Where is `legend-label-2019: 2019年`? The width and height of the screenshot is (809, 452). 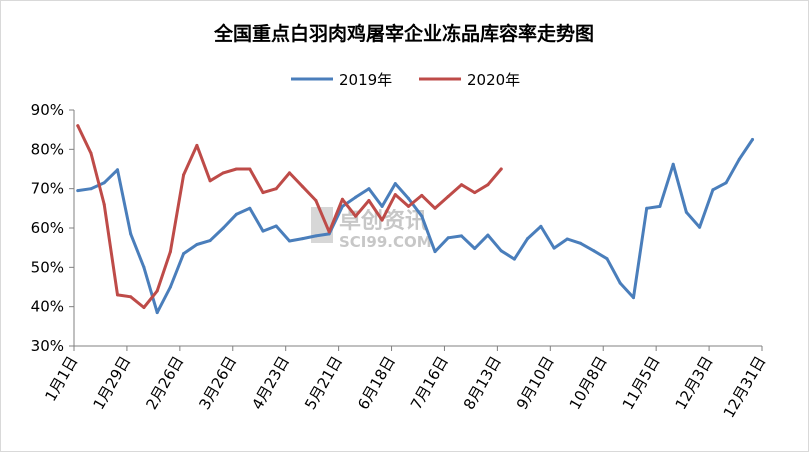
legend-label-2019: 2019年 is located at coordinates (365, 80).